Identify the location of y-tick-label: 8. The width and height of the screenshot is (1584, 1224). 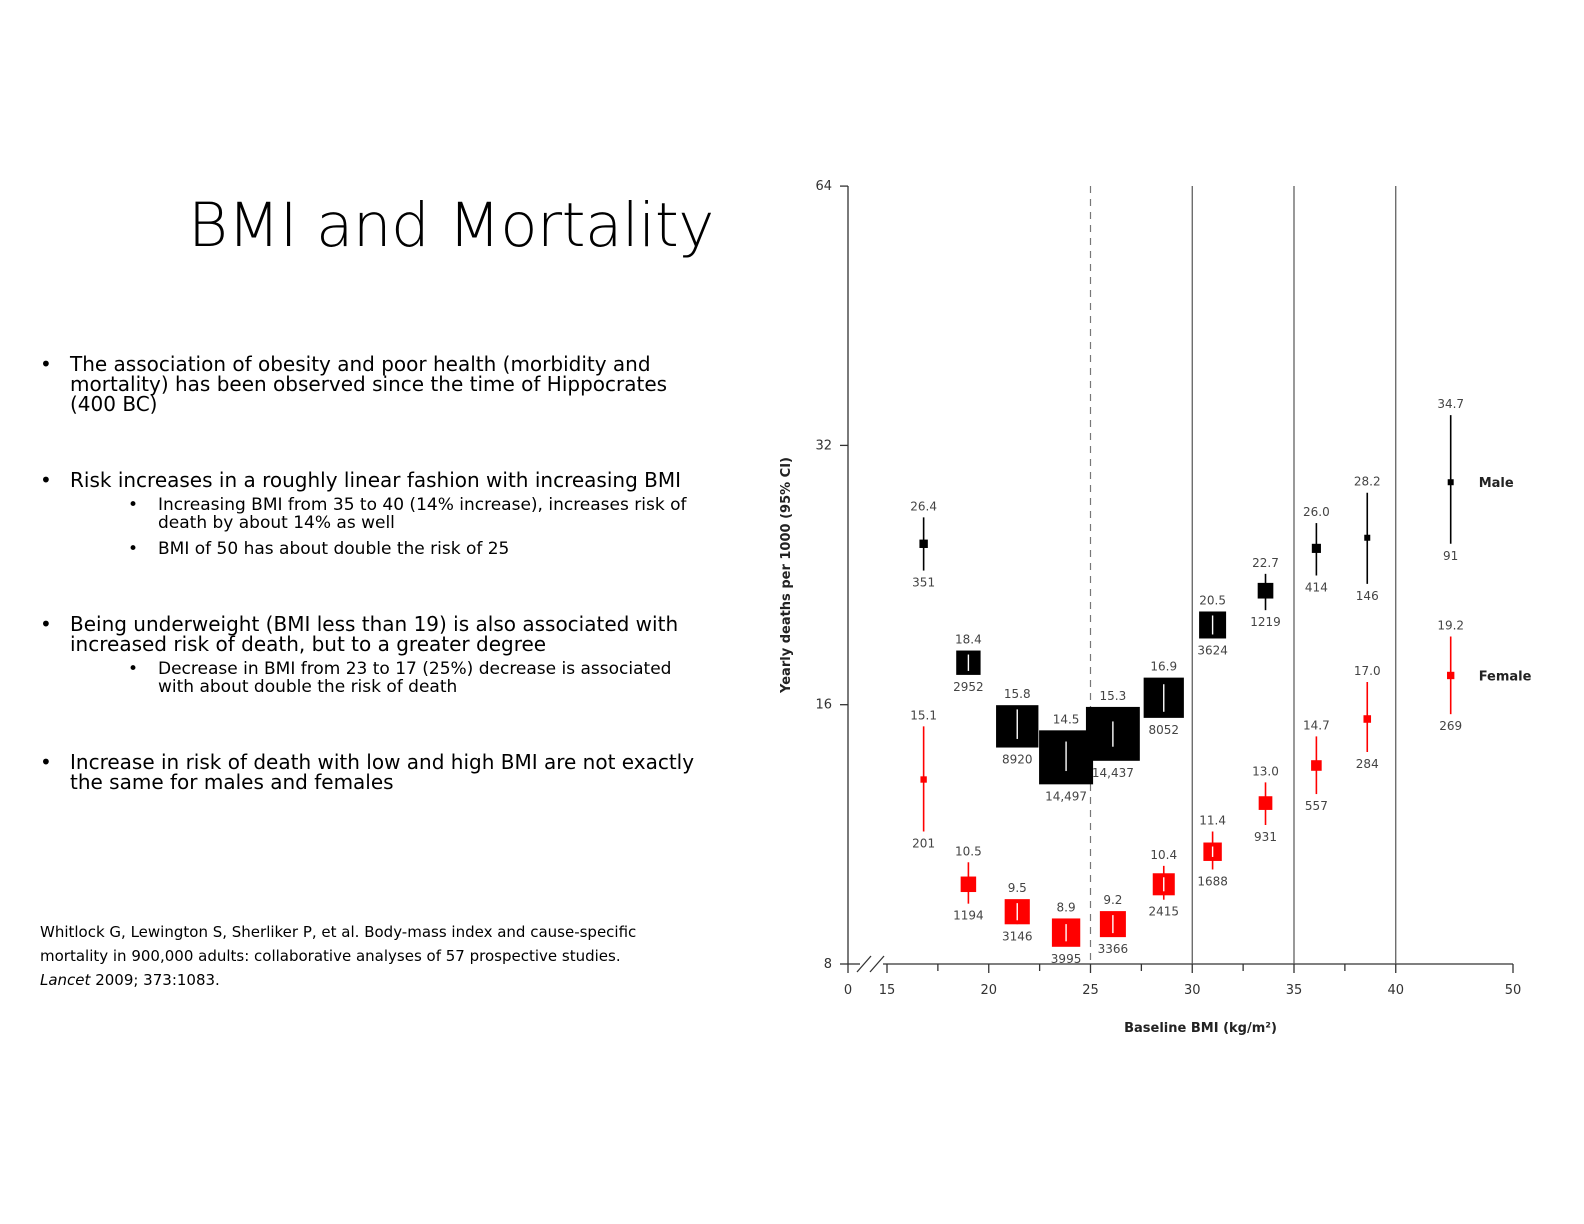
(828, 964).